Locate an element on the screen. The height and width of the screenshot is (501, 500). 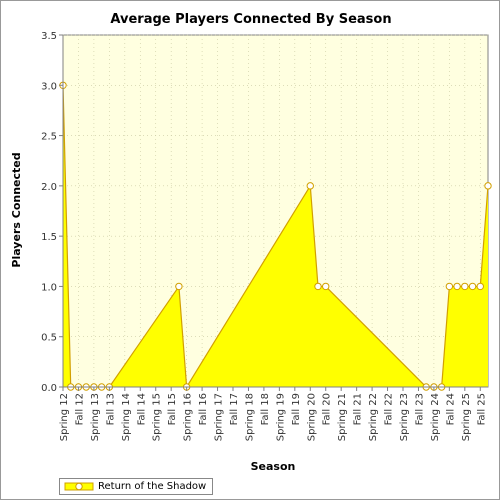
y-tick-label: 3.0 is located at coordinates (49, 86).